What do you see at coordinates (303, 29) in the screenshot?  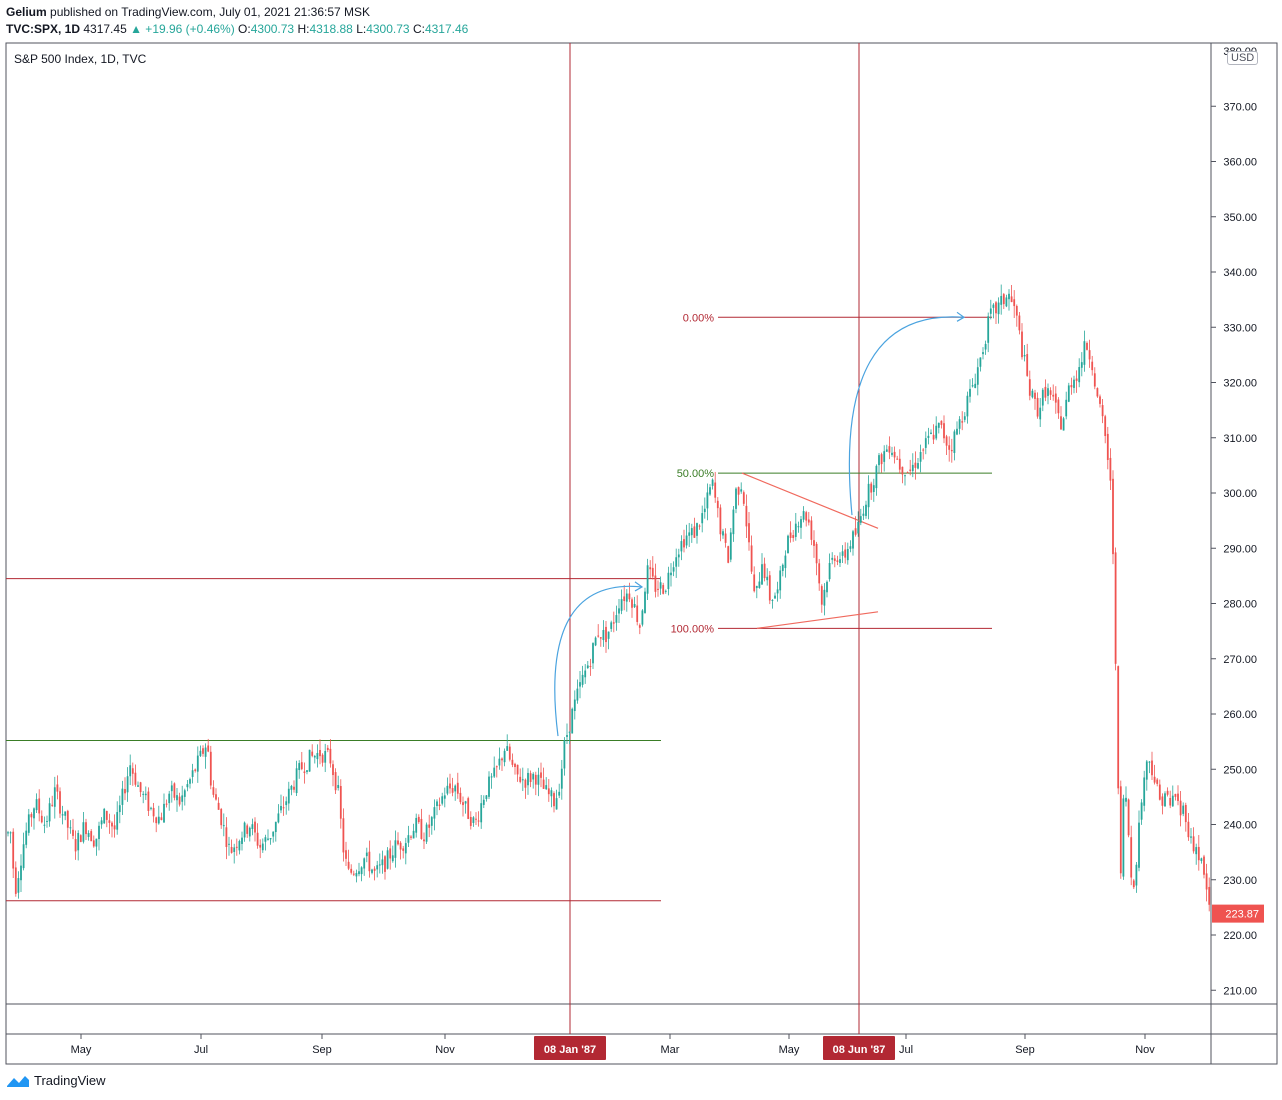 I see `ohlc-high-label: H:` at bounding box center [303, 29].